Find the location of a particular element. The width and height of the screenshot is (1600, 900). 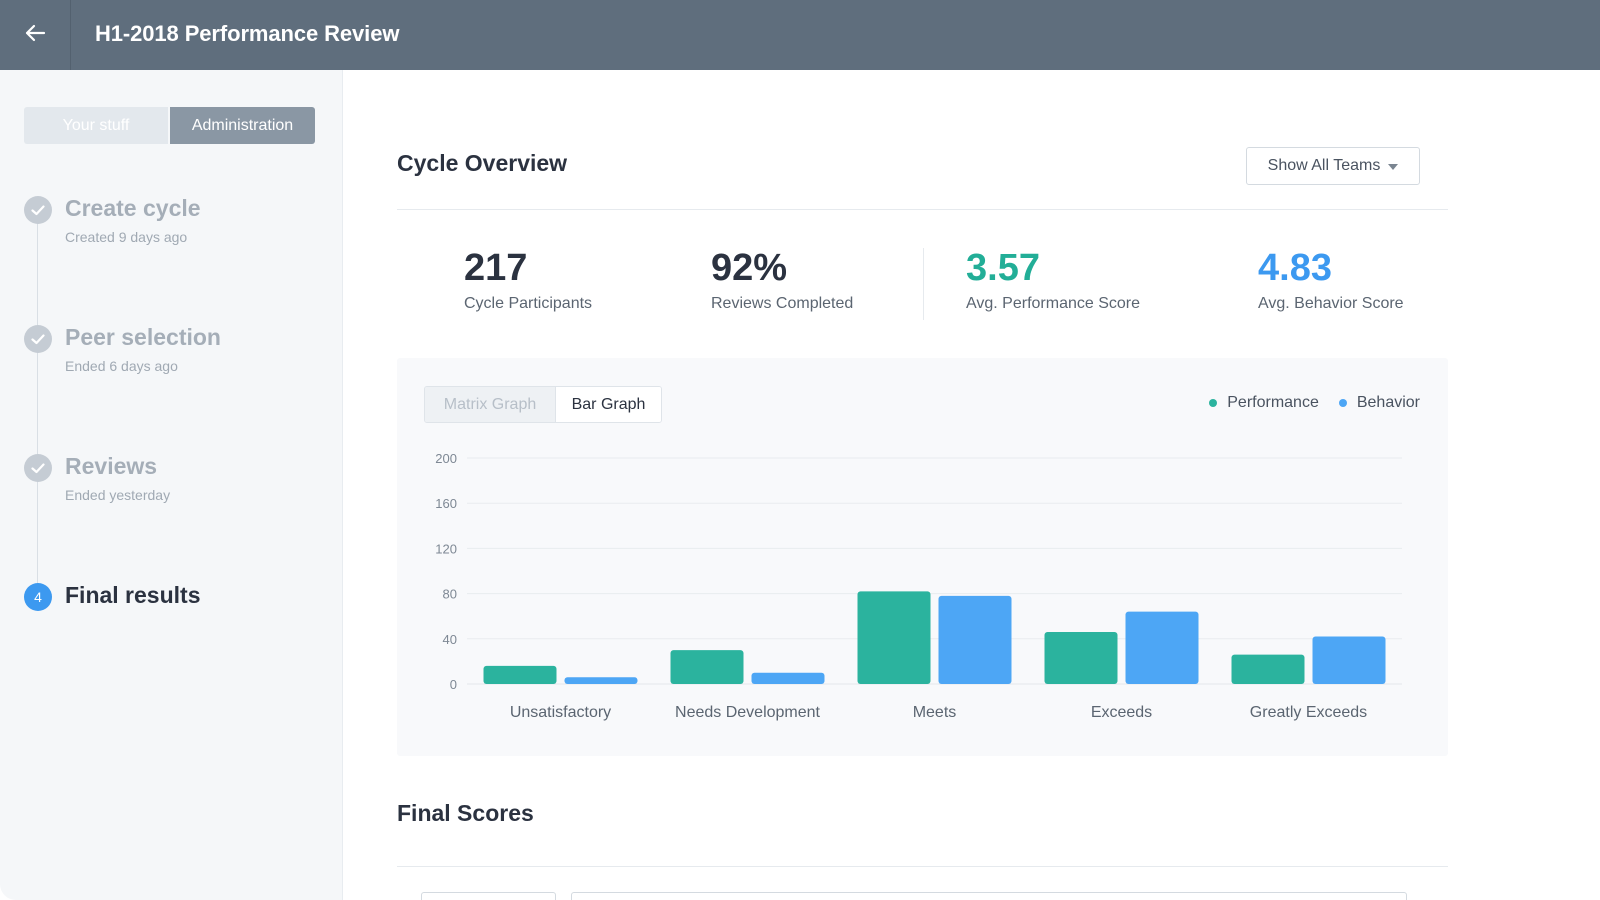

stat-value: 3.57 is located at coordinates (1003, 268).